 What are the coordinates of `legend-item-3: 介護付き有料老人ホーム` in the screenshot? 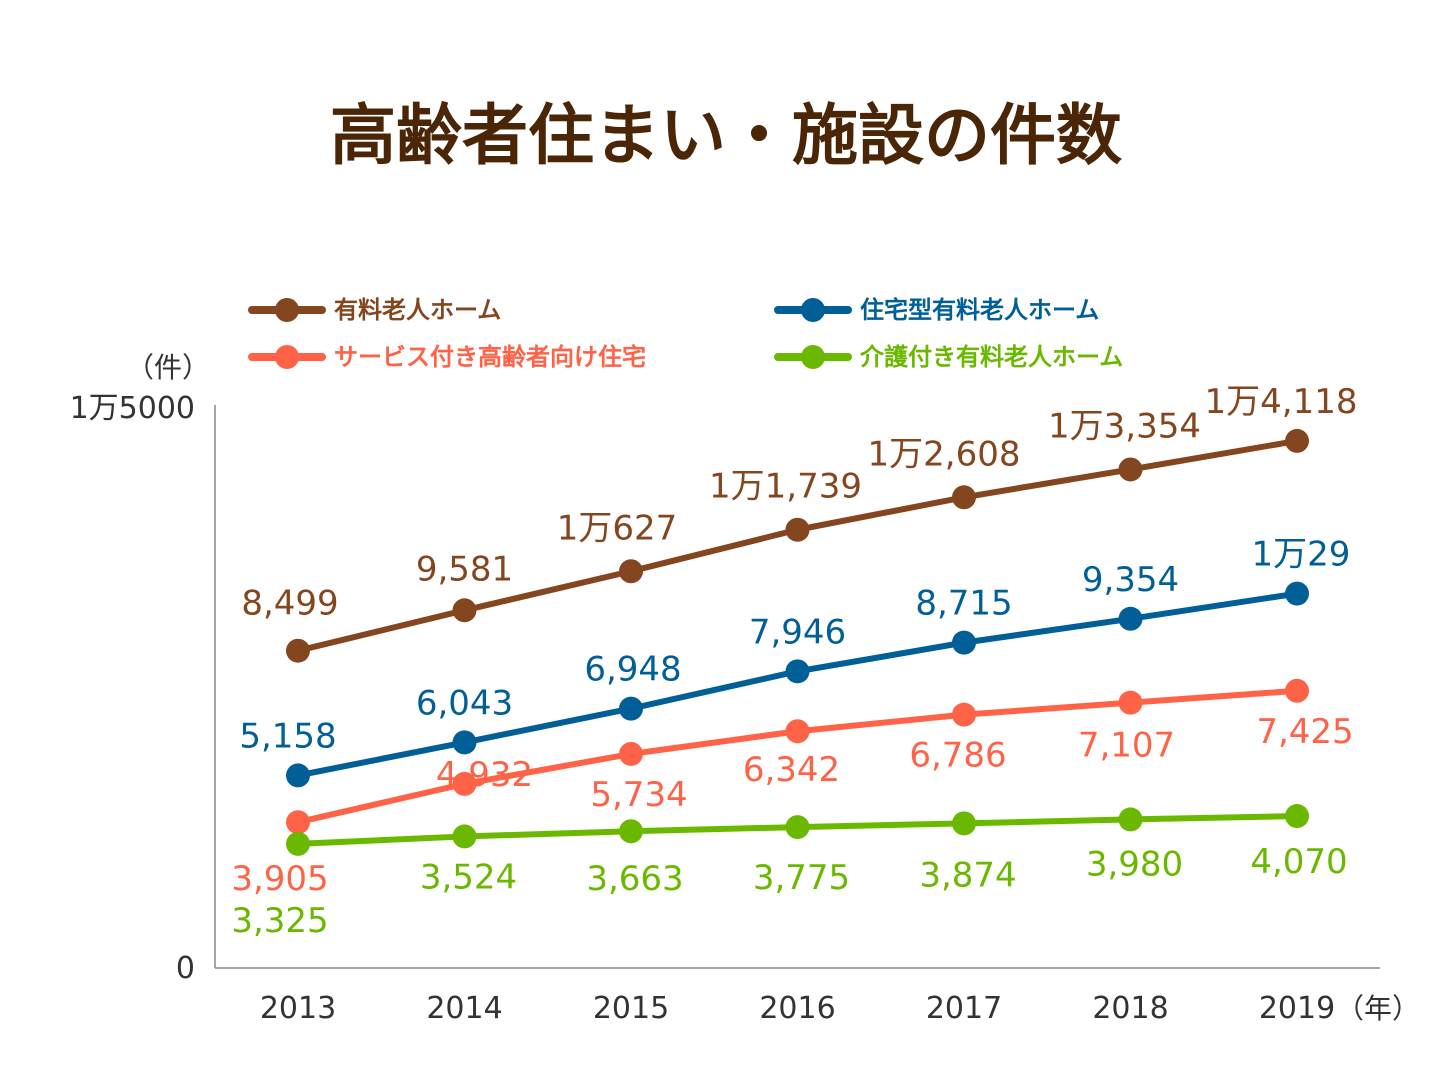 It's located at (948, 357).